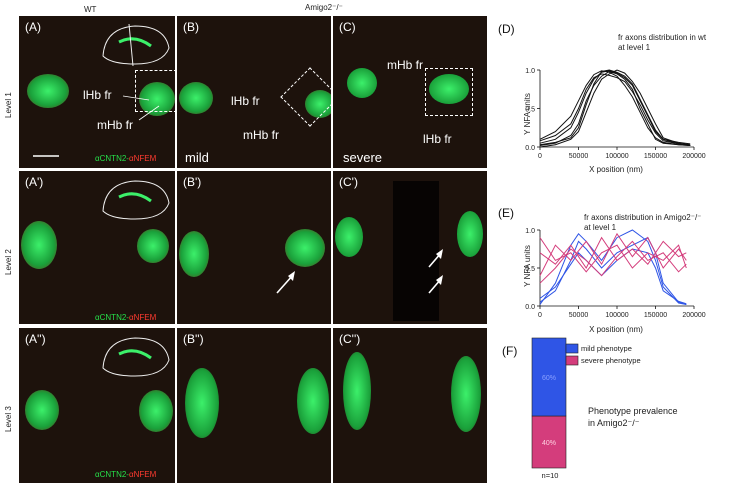 This screenshot has width=740, height=492. What do you see at coordinates (550, 475) in the screenshot?
I see `chart-f-n: n=10` at bounding box center [550, 475].